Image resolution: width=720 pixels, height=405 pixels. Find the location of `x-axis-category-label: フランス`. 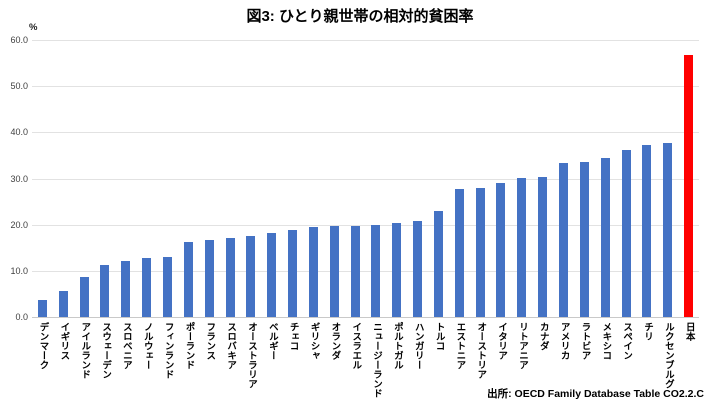

x-axis-category-label: フランス is located at coordinates (210, 341).